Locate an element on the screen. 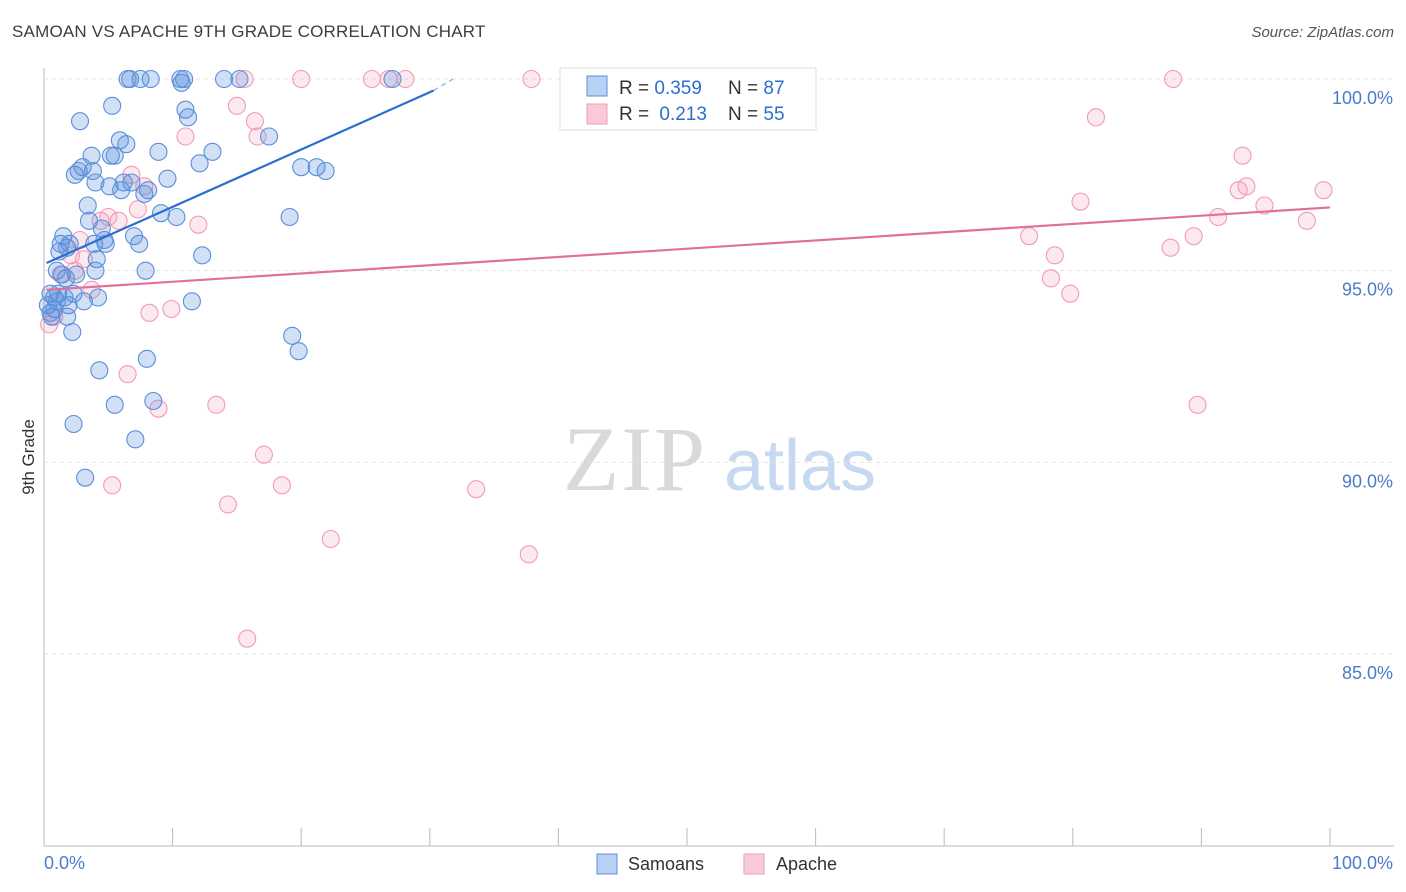 The image size is (1406, 892). bottom-legend-label-samoans: Samoans is located at coordinates (666, 864).